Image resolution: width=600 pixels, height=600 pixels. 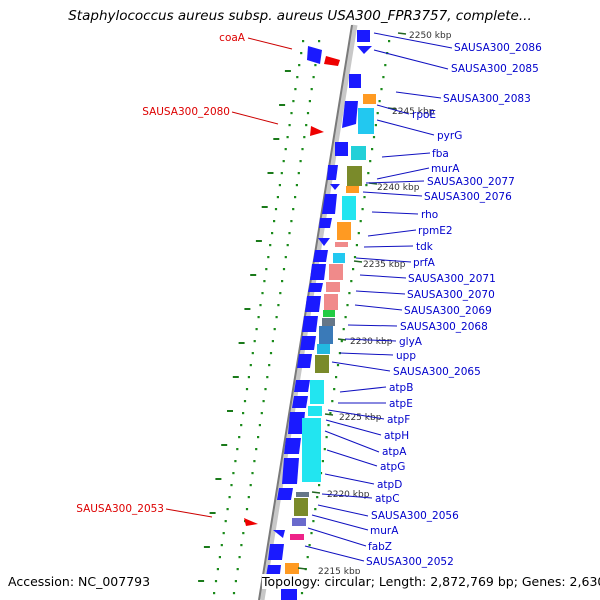 I want to click on gene-label: glyA, so click(x=411, y=342).